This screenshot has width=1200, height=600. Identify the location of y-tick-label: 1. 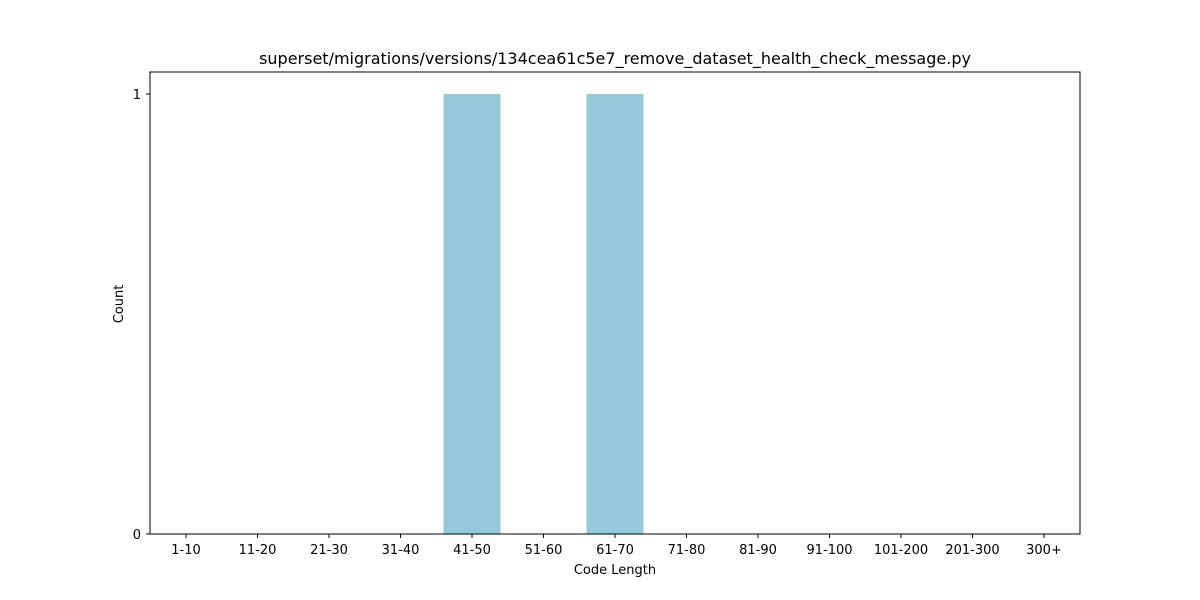
(137, 95).